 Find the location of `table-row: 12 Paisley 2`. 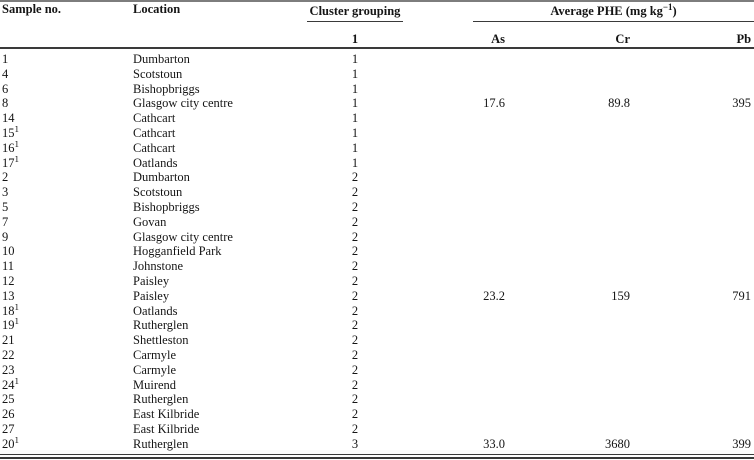

table-row: 12 Paisley 2 is located at coordinates (377, 281).